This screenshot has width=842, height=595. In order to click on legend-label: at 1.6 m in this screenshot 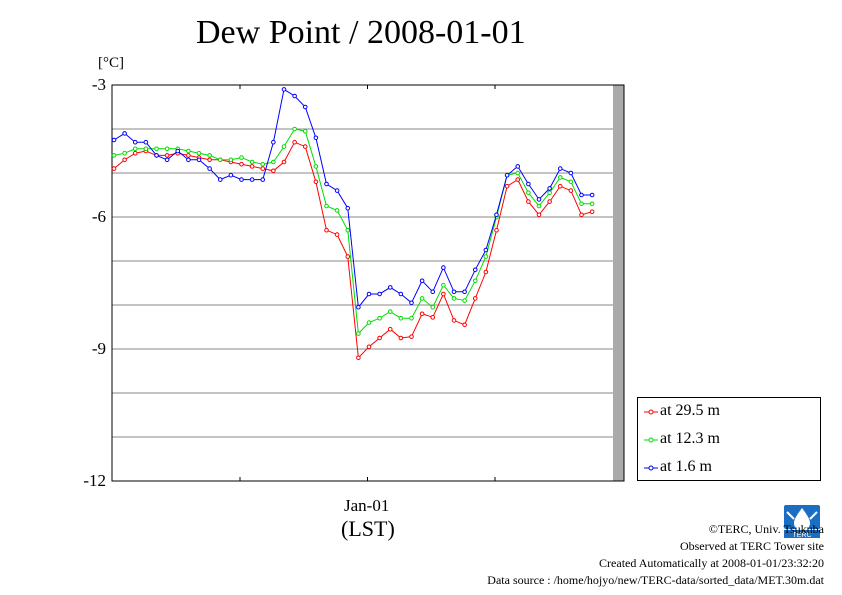, I will do `click(686, 466)`.